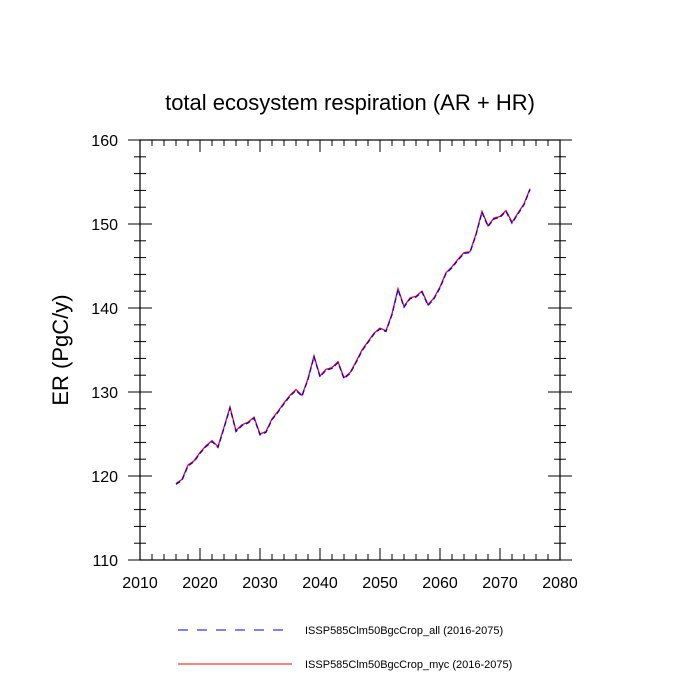  Describe the element at coordinates (260, 583) in the screenshot. I see `x-tick-label: 2030` at that location.